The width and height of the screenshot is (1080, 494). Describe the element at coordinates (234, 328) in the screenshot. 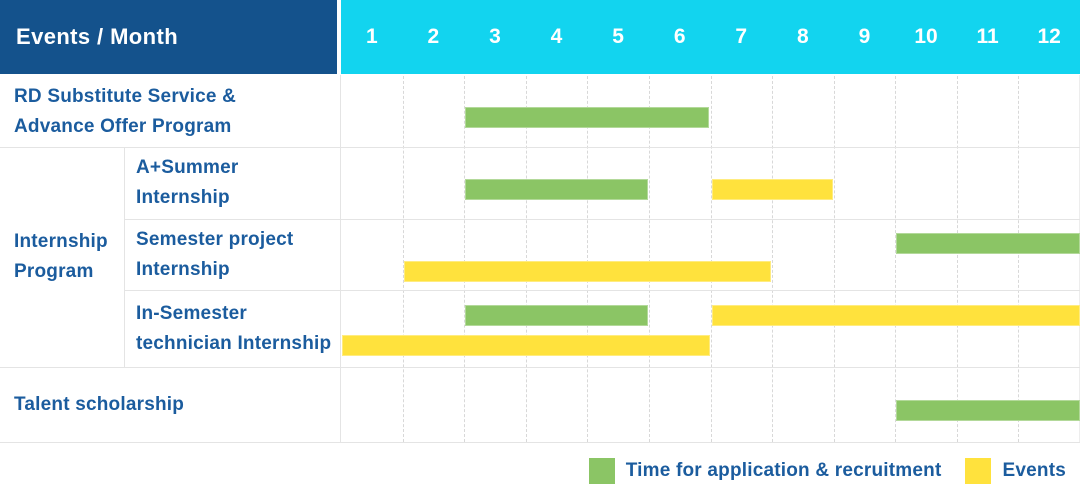

I see `sub-row-label: In-Semester technician Internship` at that location.